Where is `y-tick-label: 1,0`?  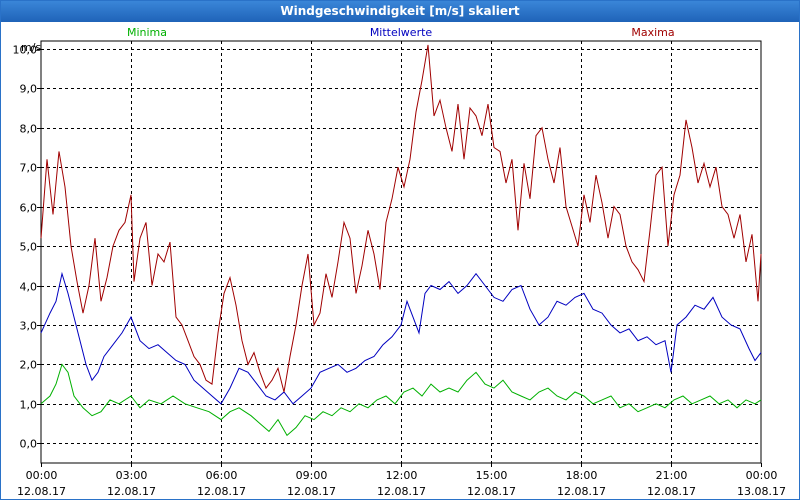 y-tick-label: 1,0 is located at coordinates (29, 405).